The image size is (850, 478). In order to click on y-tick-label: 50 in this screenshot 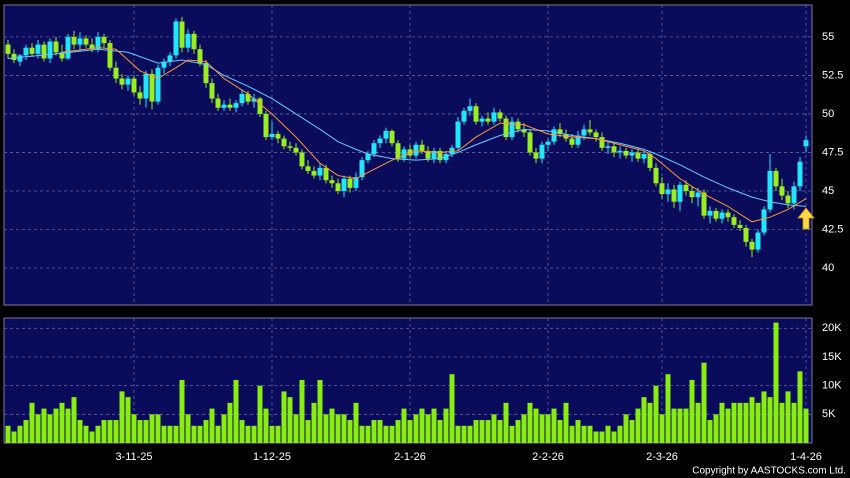, I will do `click(828, 114)`.